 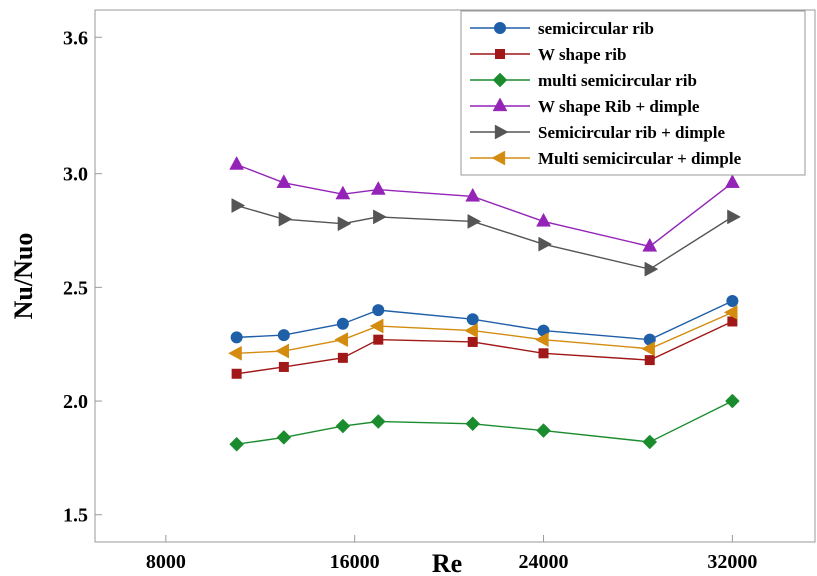 What do you see at coordinates (732, 562) in the screenshot?
I see `x-tick-label: 32000` at bounding box center [732, 562].